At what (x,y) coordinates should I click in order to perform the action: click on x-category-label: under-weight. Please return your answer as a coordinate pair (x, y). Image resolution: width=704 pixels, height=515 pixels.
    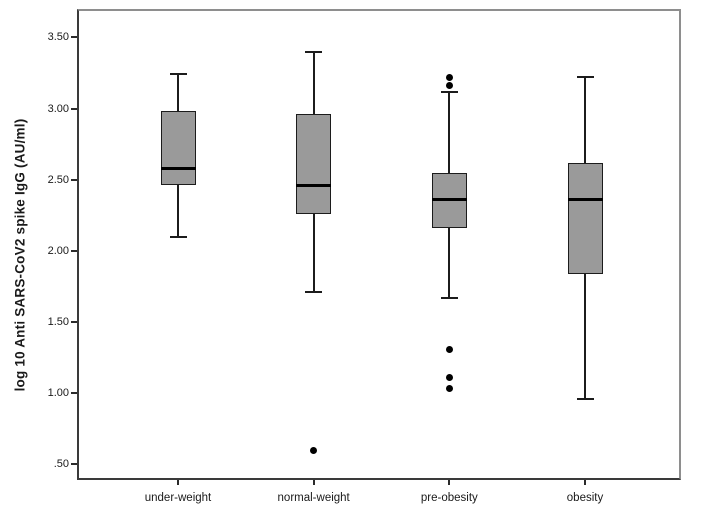
    Looking at the image, I should click on (178, 498).